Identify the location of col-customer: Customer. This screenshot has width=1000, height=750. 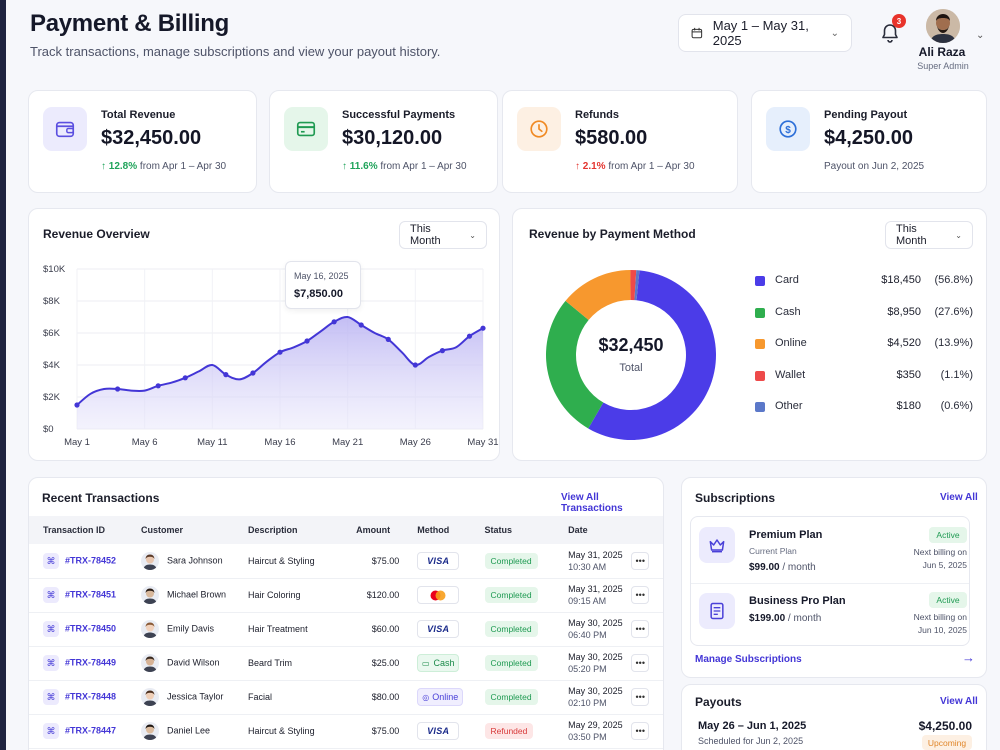
(162, 530).